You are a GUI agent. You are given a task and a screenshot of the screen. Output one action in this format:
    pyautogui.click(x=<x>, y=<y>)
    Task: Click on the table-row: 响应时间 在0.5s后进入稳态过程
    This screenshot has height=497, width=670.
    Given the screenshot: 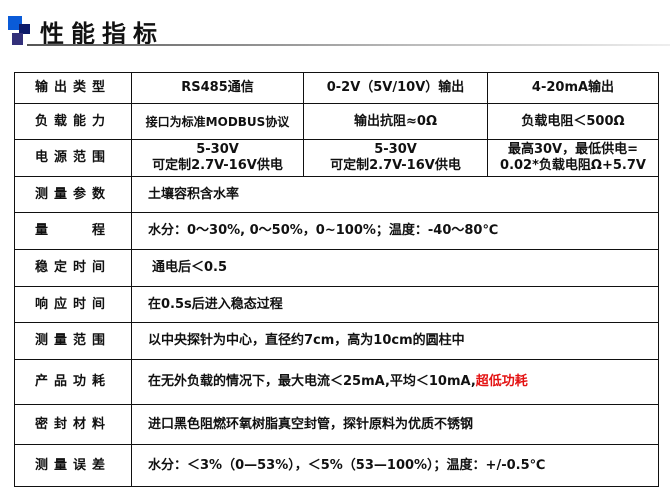 What is the action you would take?
    pyautogui.click(x=336, y=304)
    